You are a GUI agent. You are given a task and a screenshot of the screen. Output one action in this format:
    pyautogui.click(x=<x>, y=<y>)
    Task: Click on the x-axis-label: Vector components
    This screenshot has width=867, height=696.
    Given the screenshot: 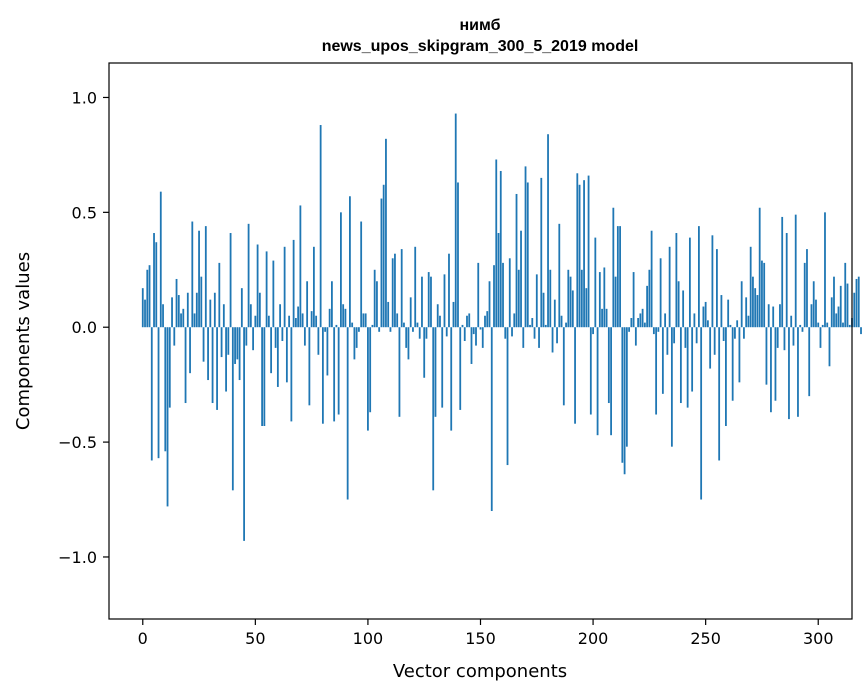 What is the action you would take?
    pyautogui.click(x=480, y=671)
    